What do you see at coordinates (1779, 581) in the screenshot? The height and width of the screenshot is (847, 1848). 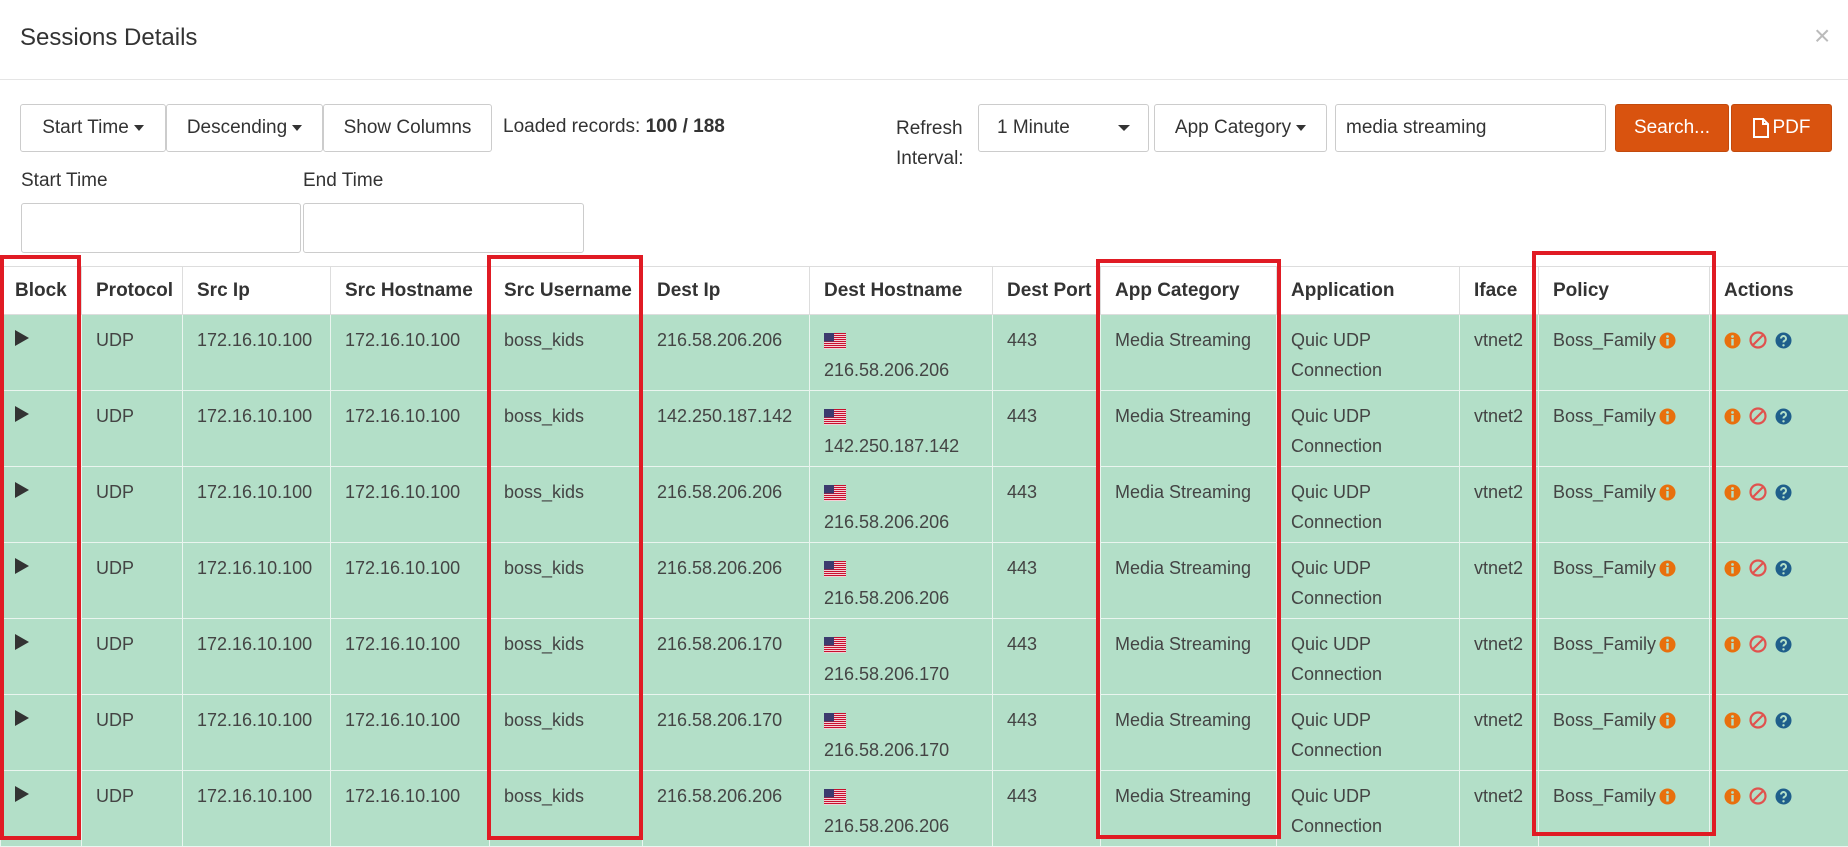 I see `actions-cell` at bounding box center [1779, 581].